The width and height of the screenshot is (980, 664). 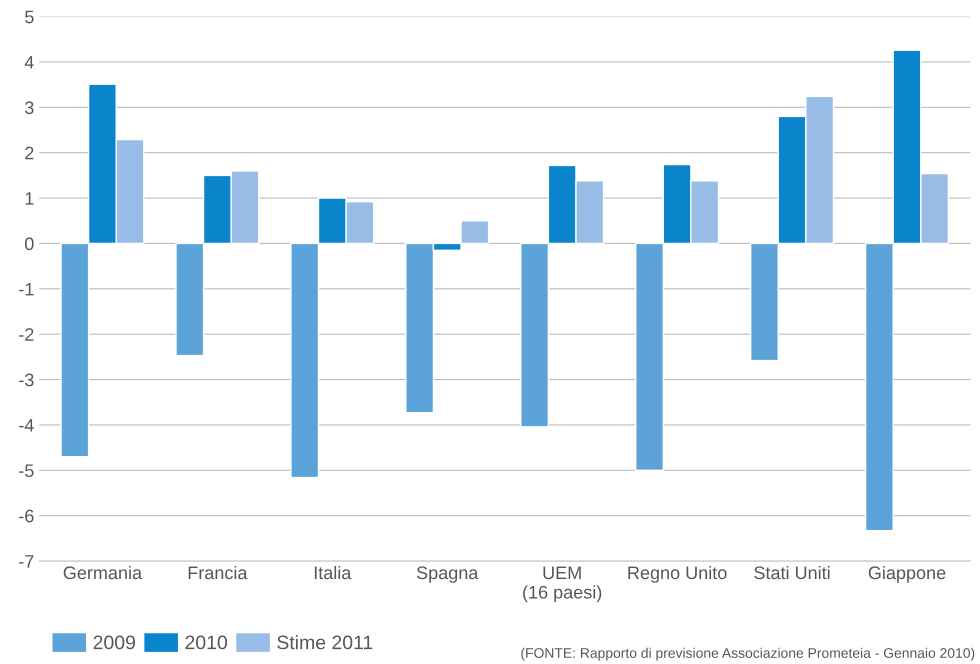 I want to click on x-tick-label: Francia, so click(x=218, y=573).